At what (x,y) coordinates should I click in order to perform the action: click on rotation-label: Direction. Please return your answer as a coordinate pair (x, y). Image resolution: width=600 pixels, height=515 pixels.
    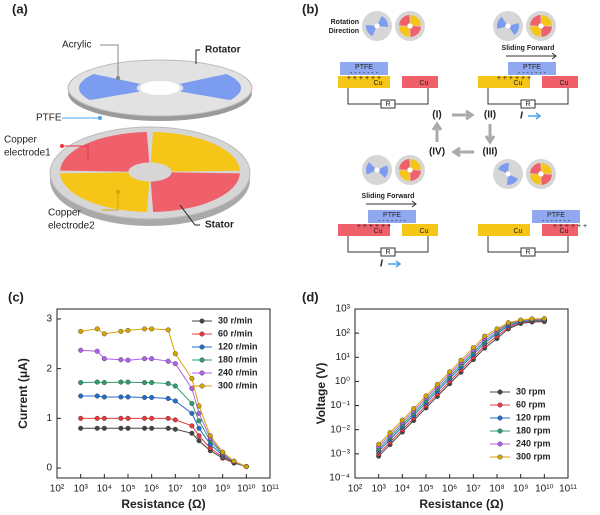
    Looking at the image, I should click on (344, 31).